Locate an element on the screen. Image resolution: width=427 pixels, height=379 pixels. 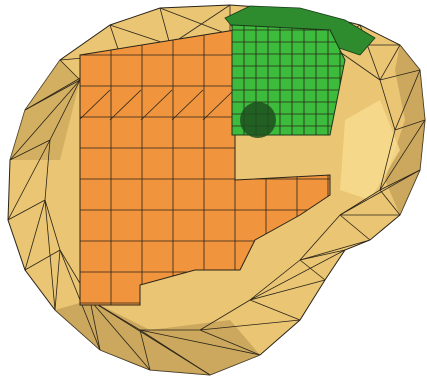
mesh-light-right is located at coordinates (370, 150).